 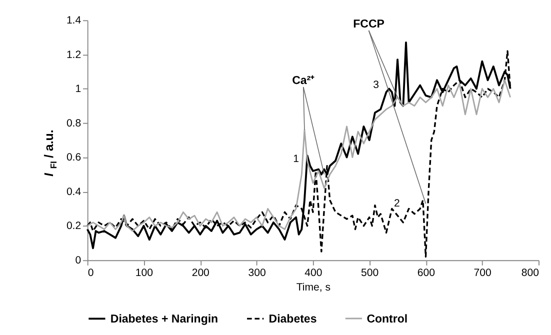 I want to click on annotation: Ca²⁺, so click(x=303, y=81).